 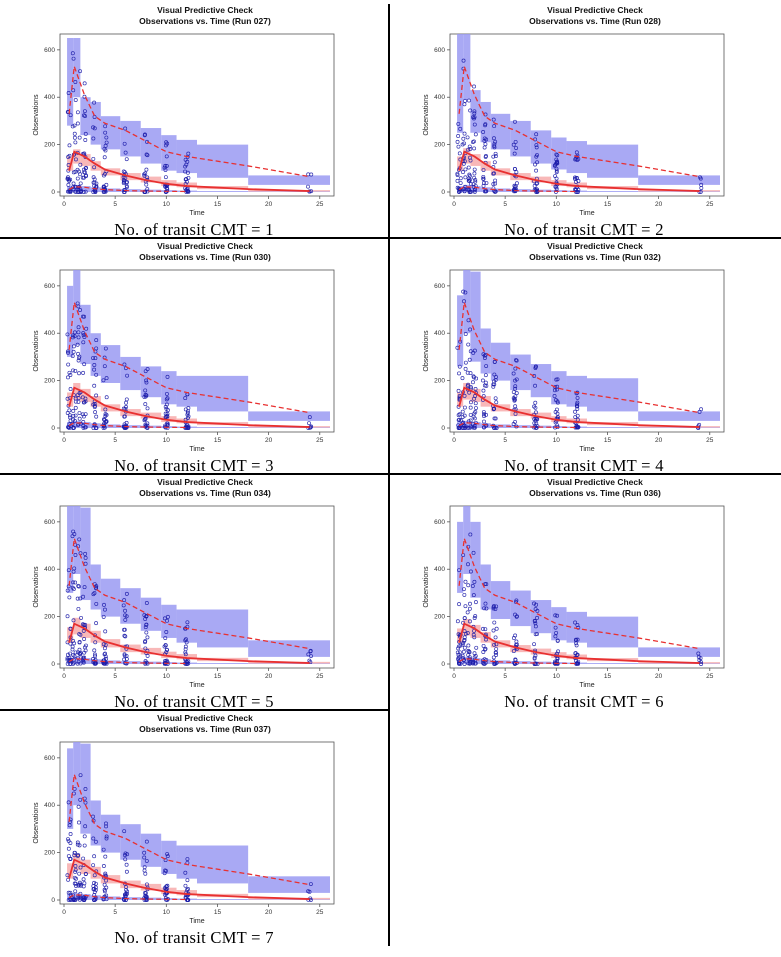 I want to click on chart-subtitle: Observations vs. Time (Run 032), so click(x=595, y=257).